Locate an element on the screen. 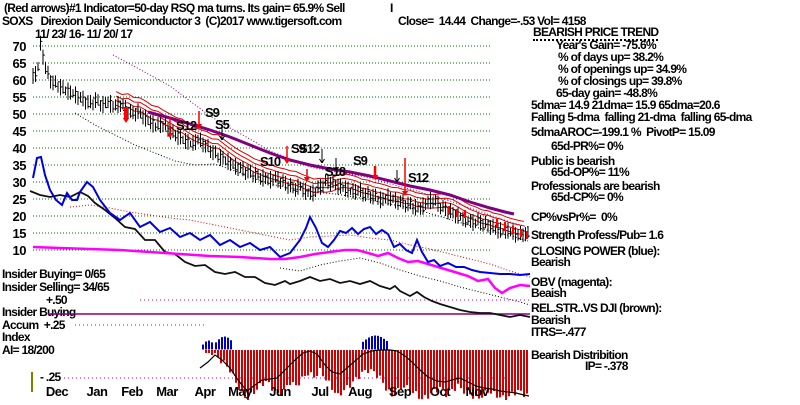  ai-count: AI= 18/200 is located at coordinates (28, 350).